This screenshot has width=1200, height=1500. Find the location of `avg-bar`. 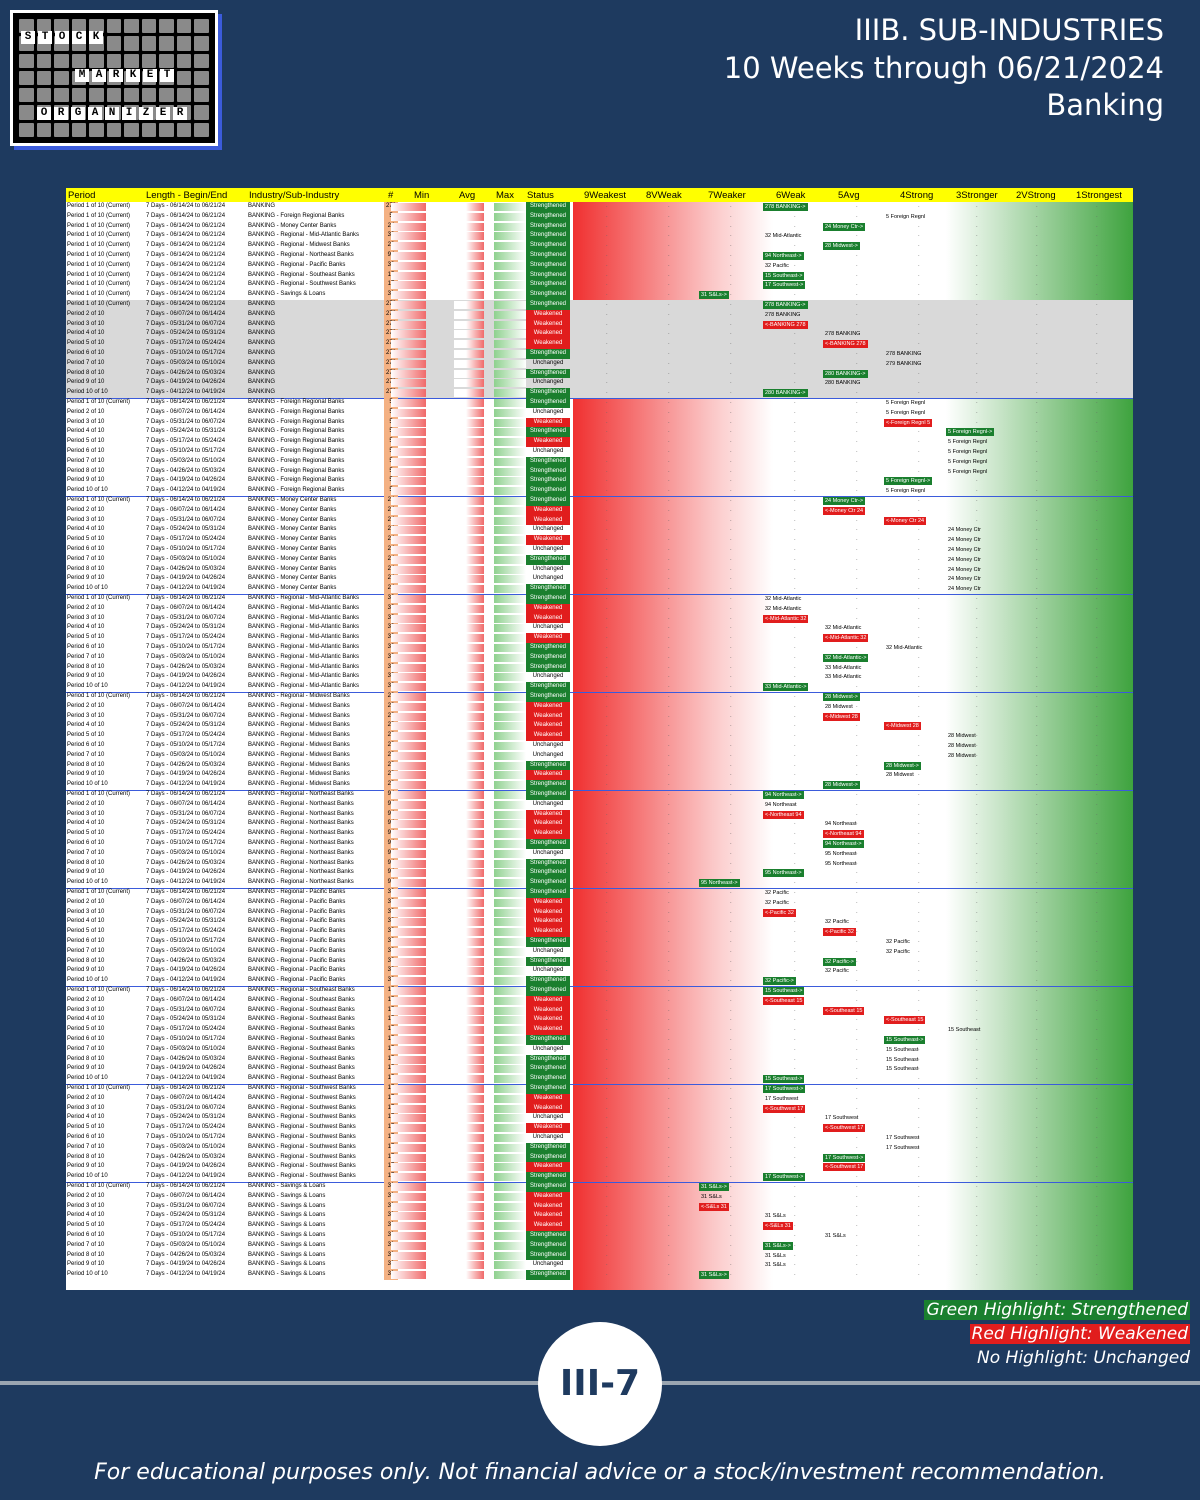

avg-bar is located at coordinates (469, 344).